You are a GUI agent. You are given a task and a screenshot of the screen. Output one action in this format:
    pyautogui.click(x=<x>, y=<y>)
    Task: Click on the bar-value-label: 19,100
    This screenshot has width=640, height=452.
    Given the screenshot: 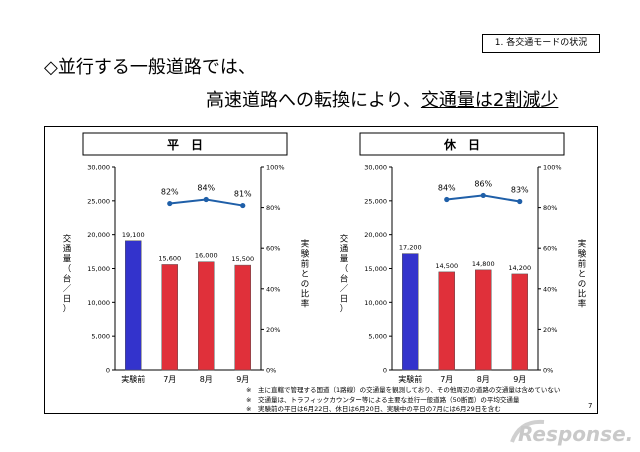 What is the action you would take?
    pyautogui.click(x=133, y=235)
    